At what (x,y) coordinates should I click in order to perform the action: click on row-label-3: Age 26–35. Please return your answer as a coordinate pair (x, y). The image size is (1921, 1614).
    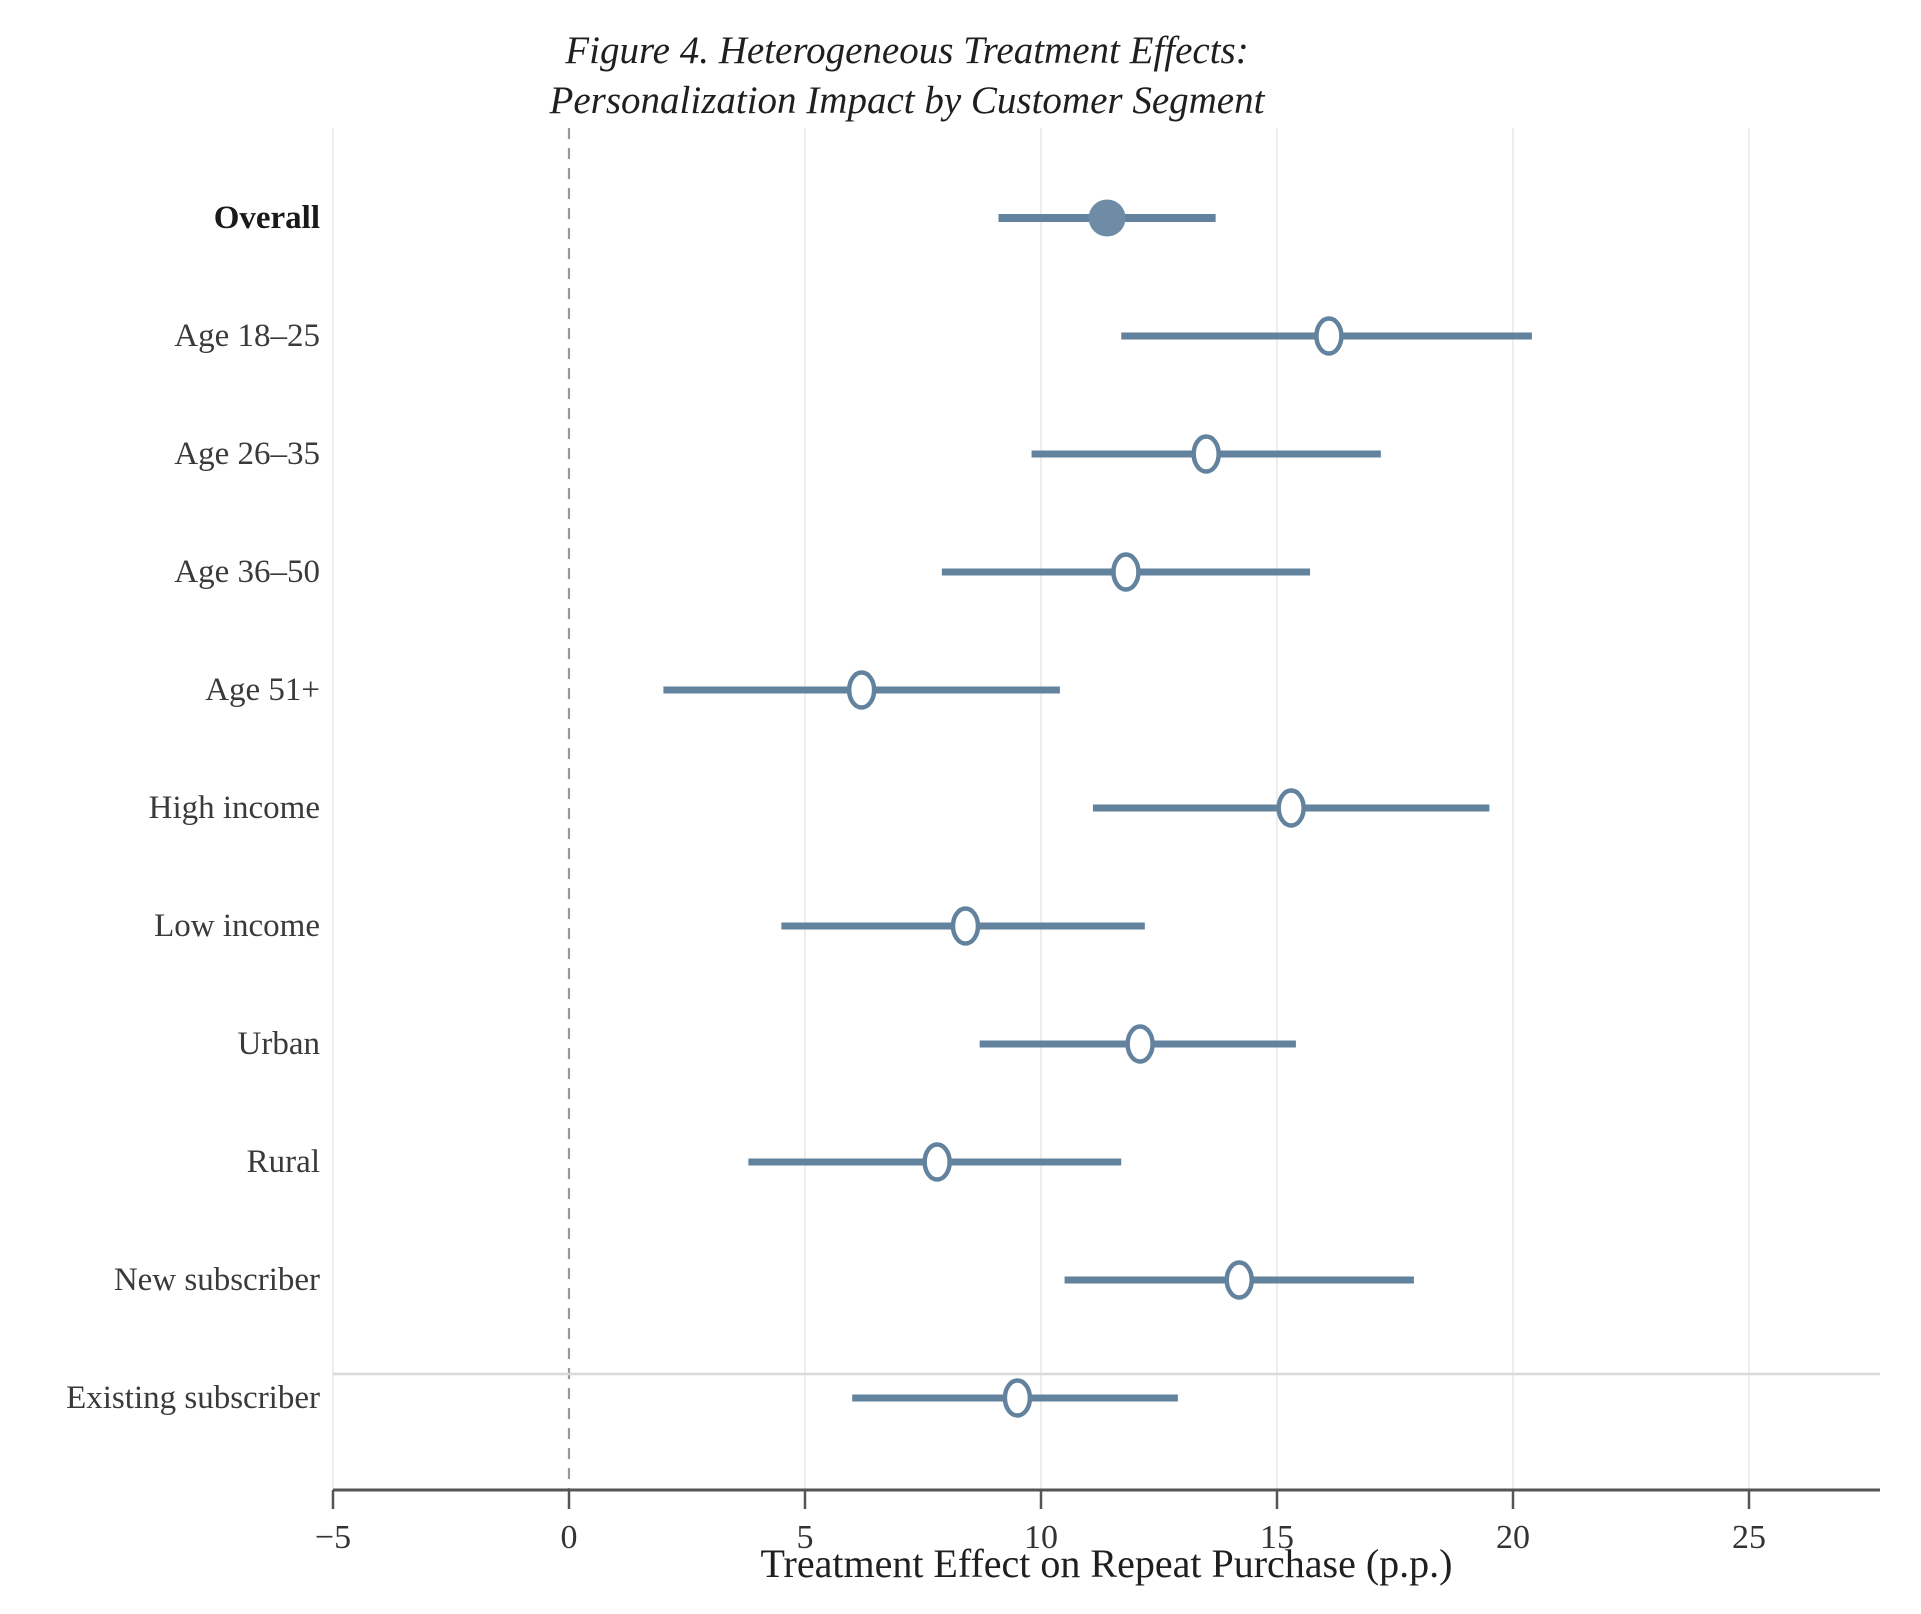
    Looking at the image, I should click on (247, 454).